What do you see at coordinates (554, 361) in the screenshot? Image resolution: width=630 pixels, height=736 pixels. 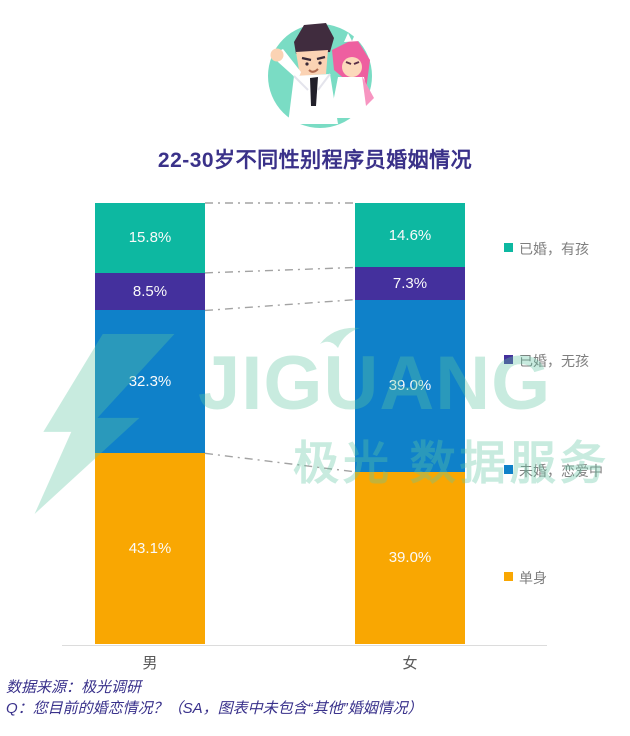 I see `legend-label: 已婚，无孩` at bounding box center [554, 361].